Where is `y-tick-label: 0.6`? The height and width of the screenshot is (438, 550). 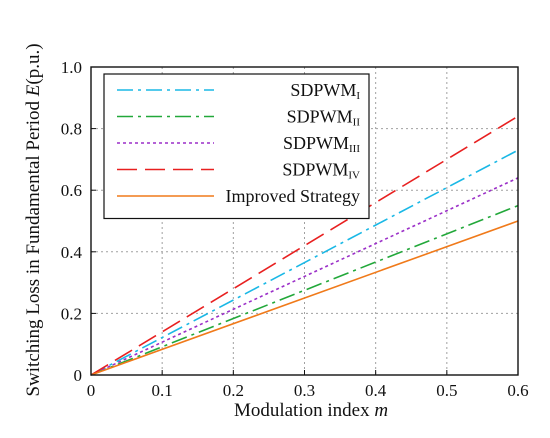
y-tick-label: 0.6 is located at coordinates (71, 190).